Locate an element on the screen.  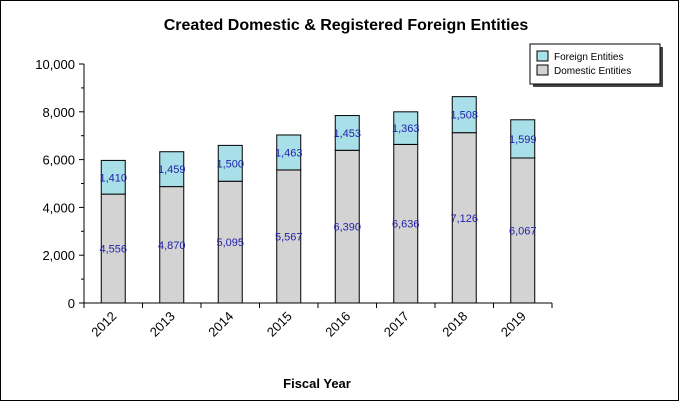
legend-swatch-domestic is located at coordinates (542, 70).